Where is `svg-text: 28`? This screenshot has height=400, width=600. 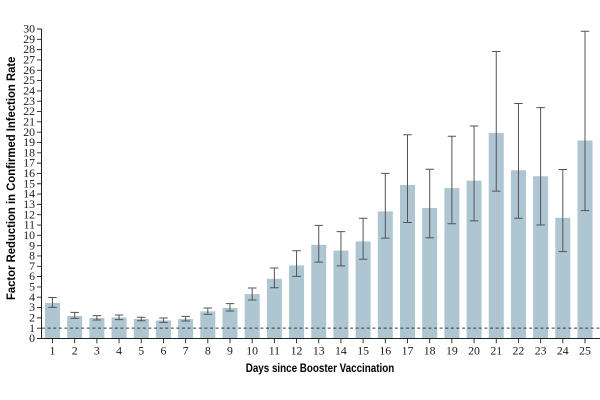
svg-text: 28 is located at coordinates (29, 49).